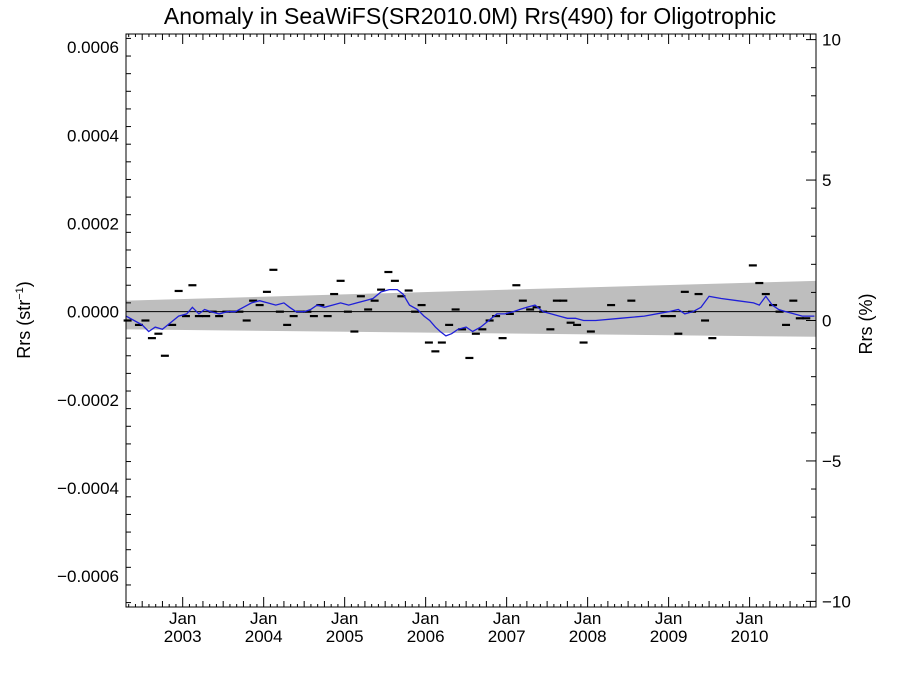  What do you see at coordinates (426, 636) in the screenshot?
I see `x-tick-year-label: 2006` at bounding box center [426, 636].